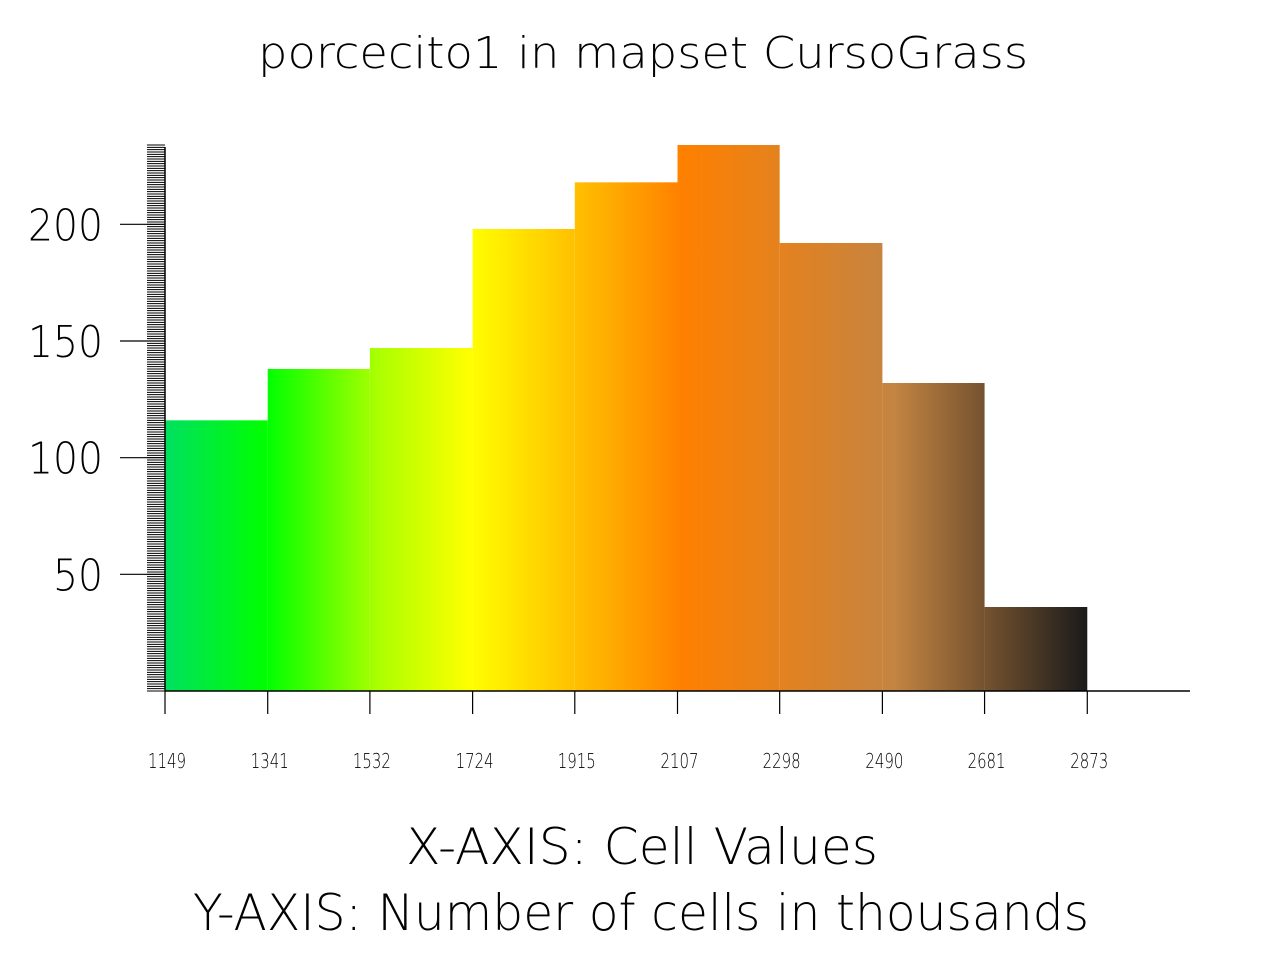  What do you see at coordinates (78, 575) in the screenshot?
I see `y-tick-label: 50` at bounding box center [78, 575].